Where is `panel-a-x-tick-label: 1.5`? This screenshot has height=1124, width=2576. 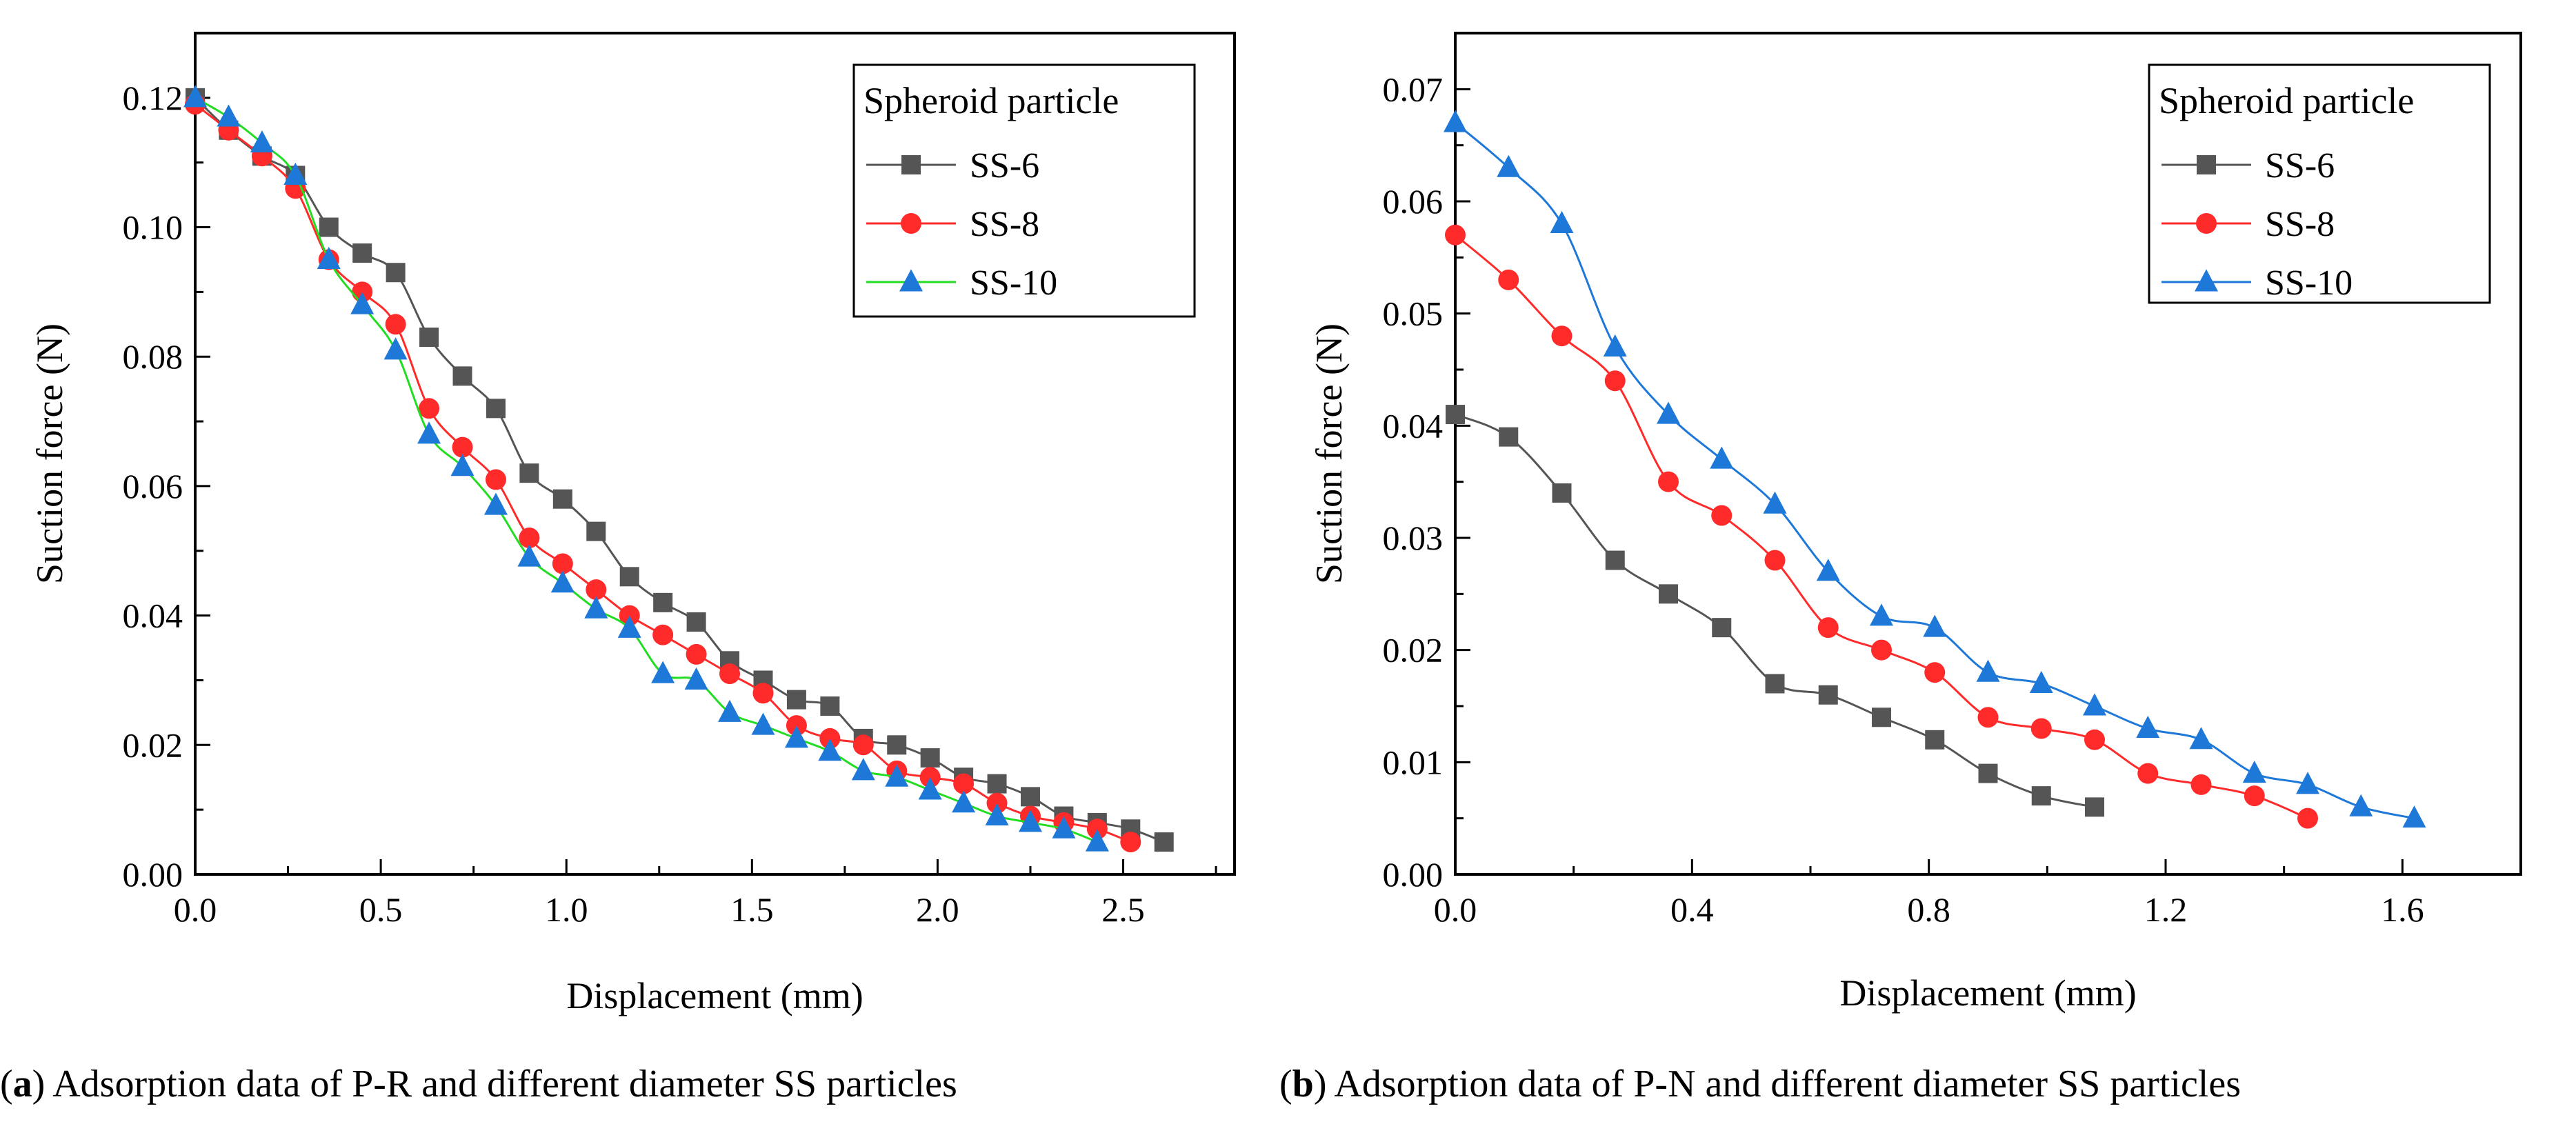
panel-a-x-tick-label: 1.5 is located at coordinates (752, 909).